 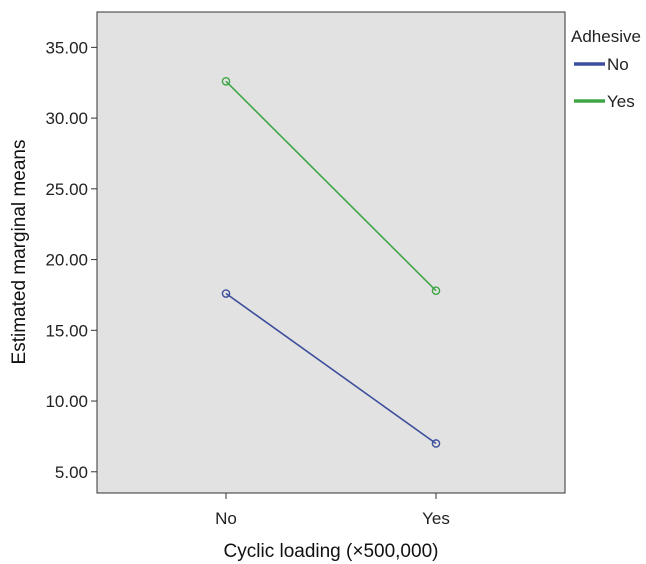 I want to click on x-axis: No Yes, so click(x=332, y=510).